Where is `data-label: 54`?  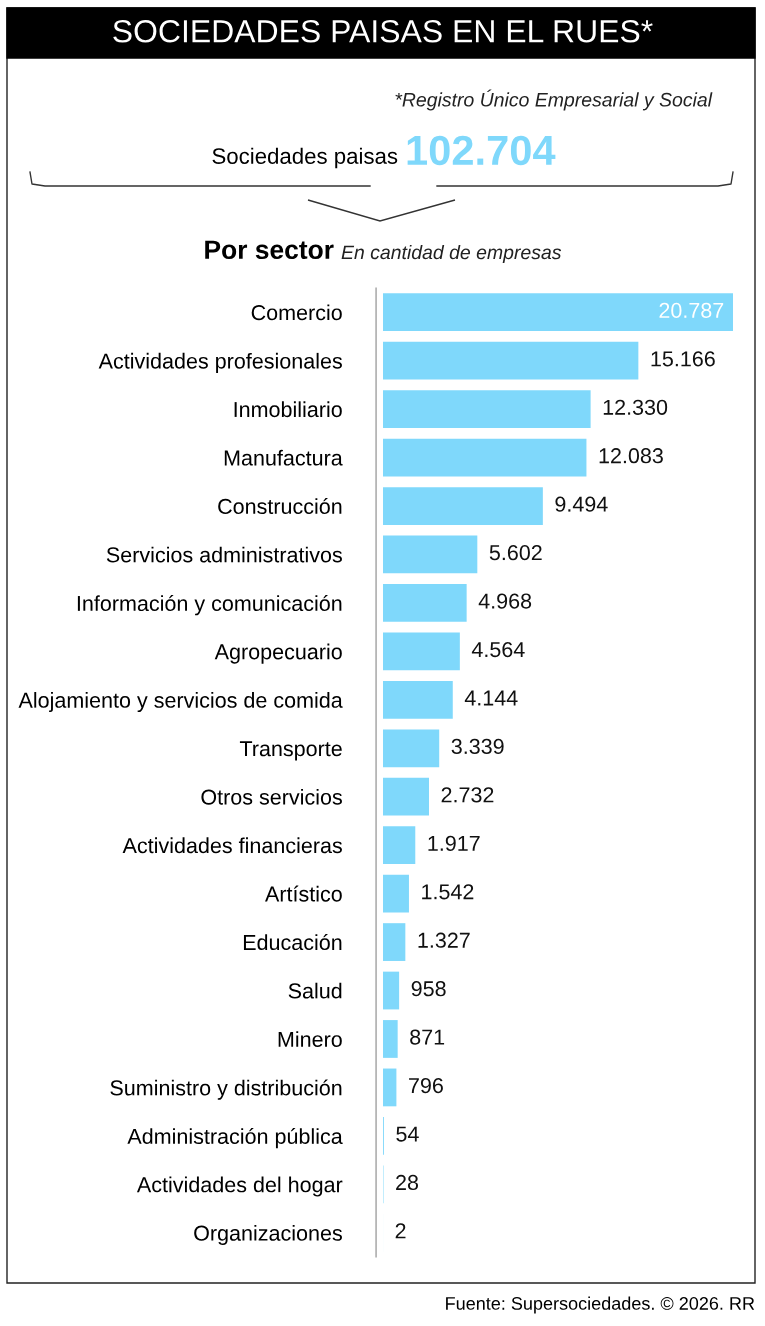
data-label: 54 is located at coordinates (407, 1134).